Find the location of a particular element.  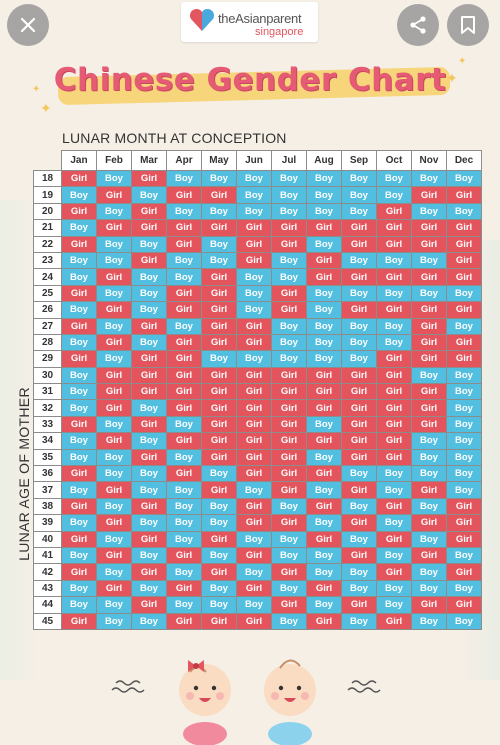

age-label: 27 is located at coordinates (47, 326).